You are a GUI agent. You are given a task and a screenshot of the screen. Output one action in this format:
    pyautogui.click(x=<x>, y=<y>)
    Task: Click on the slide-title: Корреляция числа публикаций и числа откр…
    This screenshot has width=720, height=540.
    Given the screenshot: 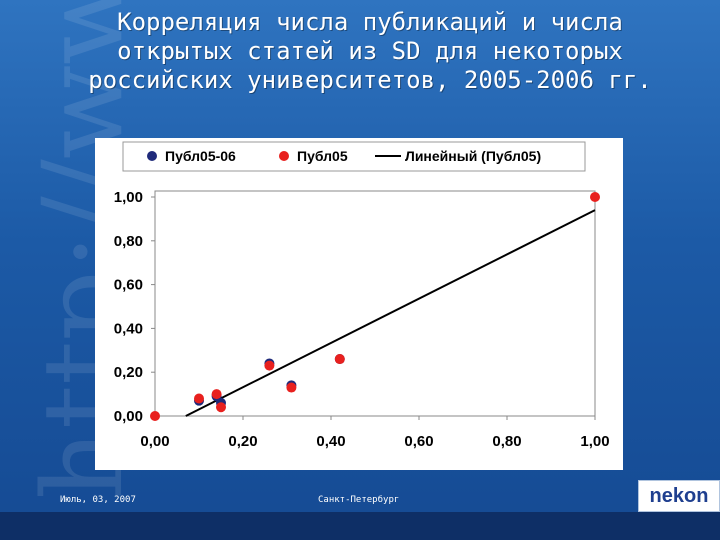 What is the action you would take?
    pyautogui.click(x=370, y=51)
    